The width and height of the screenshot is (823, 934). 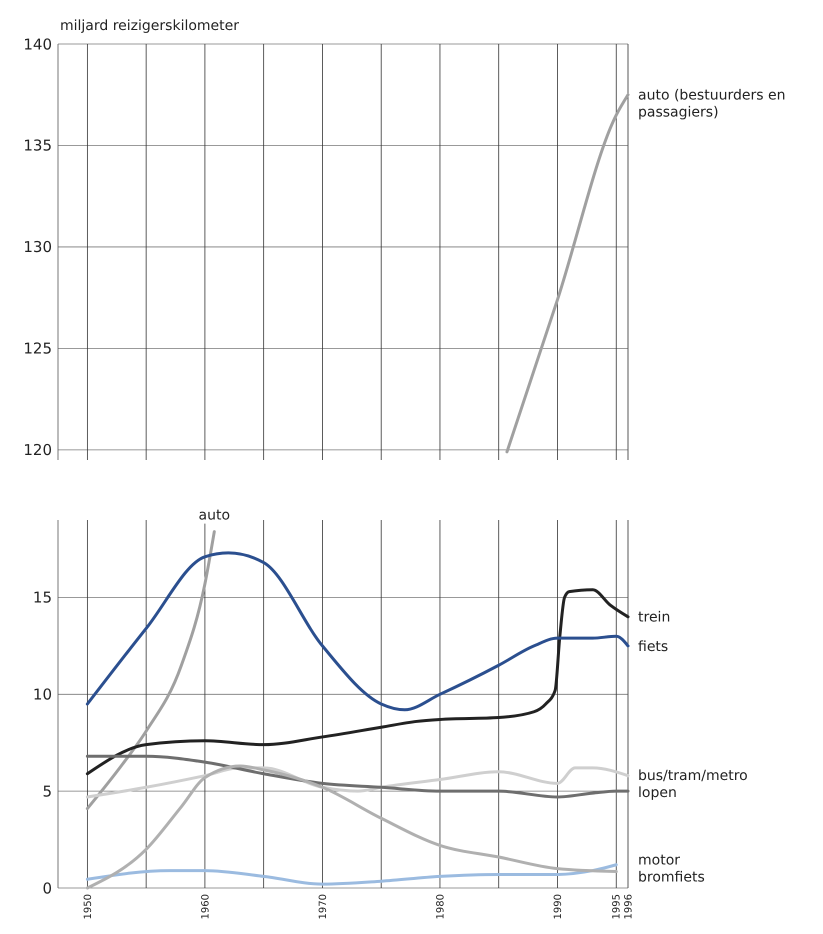 I want to click on x-tick-label: 1960, so click(x=206, y=907).